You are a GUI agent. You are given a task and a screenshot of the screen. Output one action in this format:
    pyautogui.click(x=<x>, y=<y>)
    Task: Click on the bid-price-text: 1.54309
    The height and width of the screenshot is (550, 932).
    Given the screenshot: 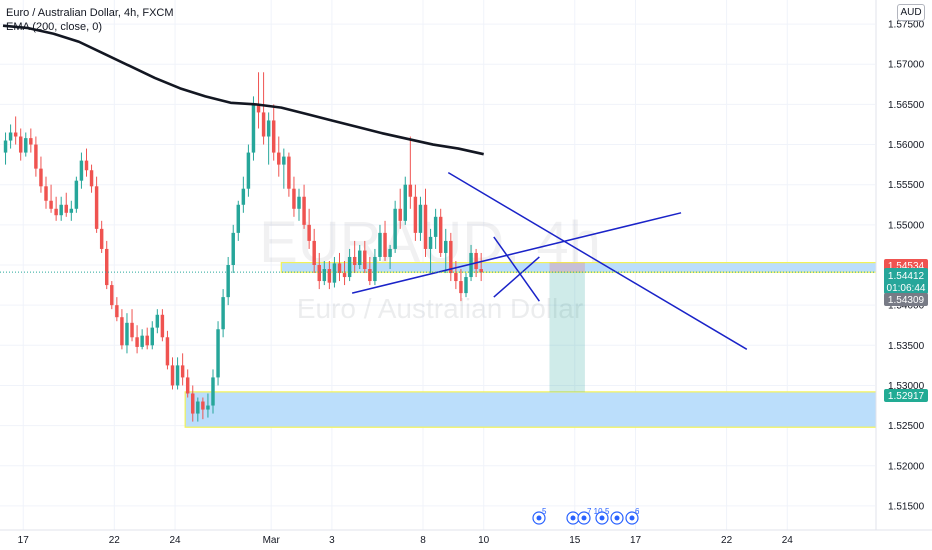 What is the action you would take?
    pyautogui.click(x=906, y=300)
    